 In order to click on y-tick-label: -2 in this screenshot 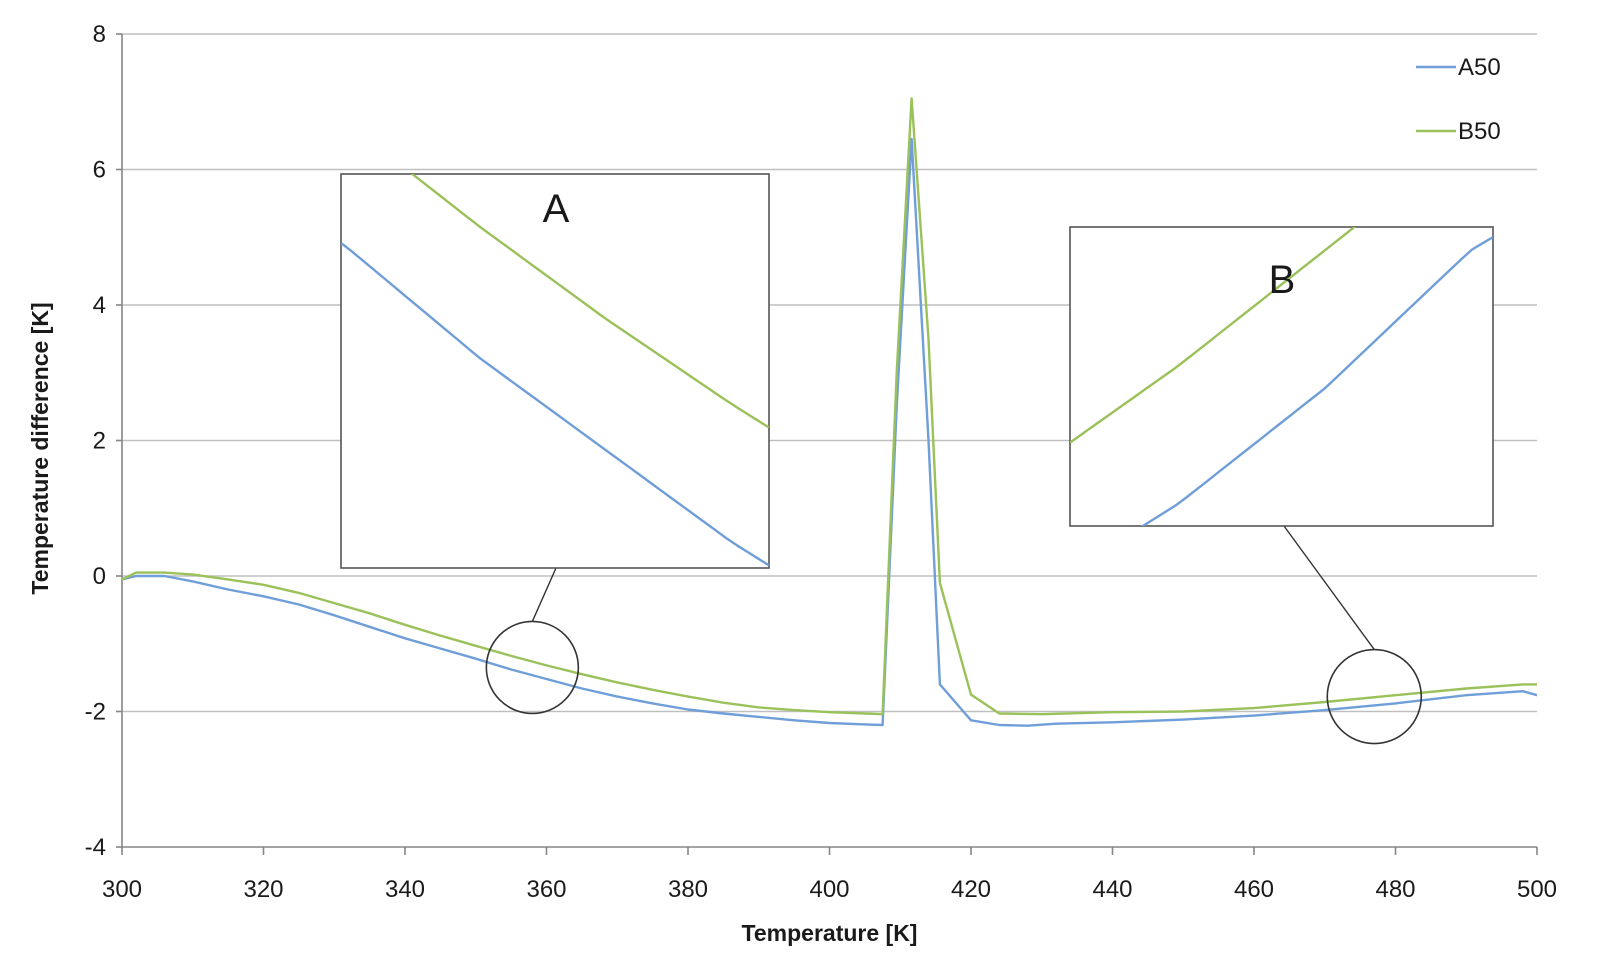, I will do `click(95, 712)`.